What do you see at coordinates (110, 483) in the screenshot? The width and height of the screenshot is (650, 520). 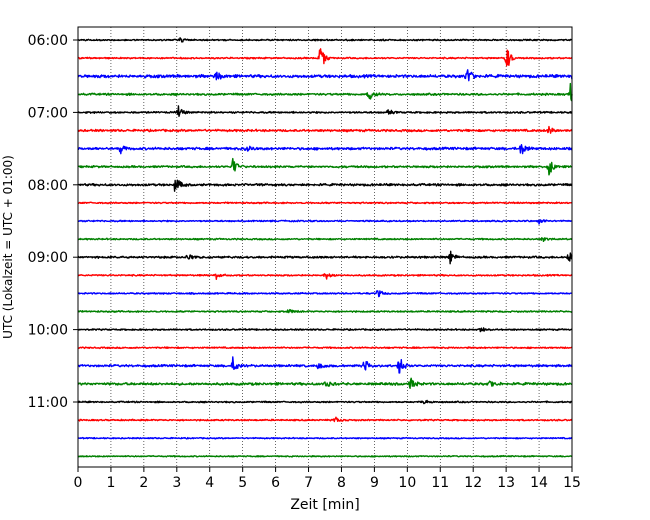 I see `x-tick-label-1: 1` at bounding box center [110, 483].